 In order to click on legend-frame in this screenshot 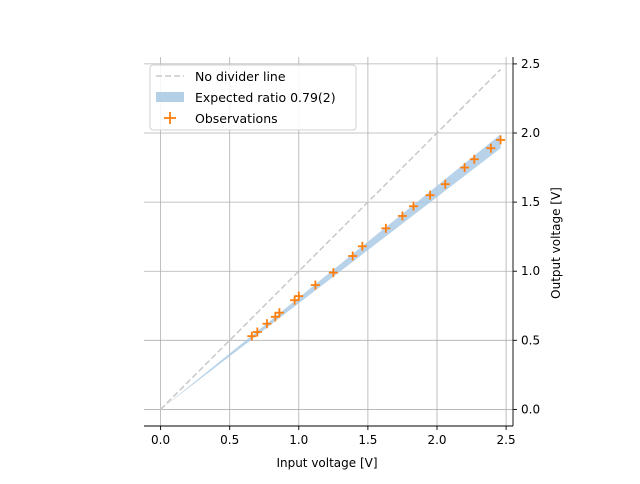, I will do `click(253, 97)`.